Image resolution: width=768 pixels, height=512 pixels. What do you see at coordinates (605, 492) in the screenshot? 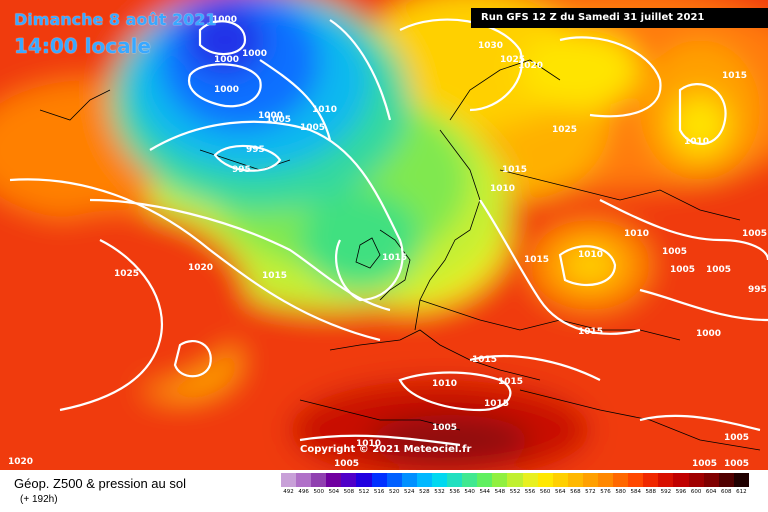
I see `scale-label: 576` at bounding box center [605, 492].